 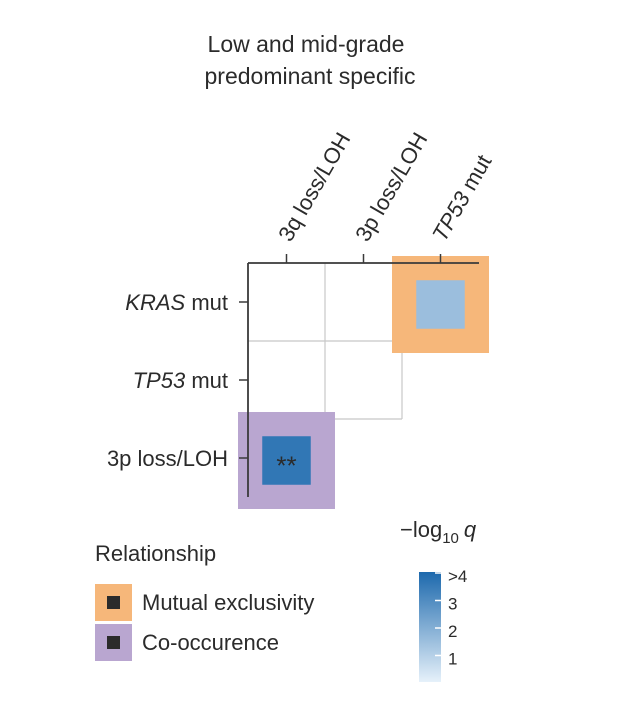 I want to click on colorbar-title: −log10 q, so click(x=438, y=532).